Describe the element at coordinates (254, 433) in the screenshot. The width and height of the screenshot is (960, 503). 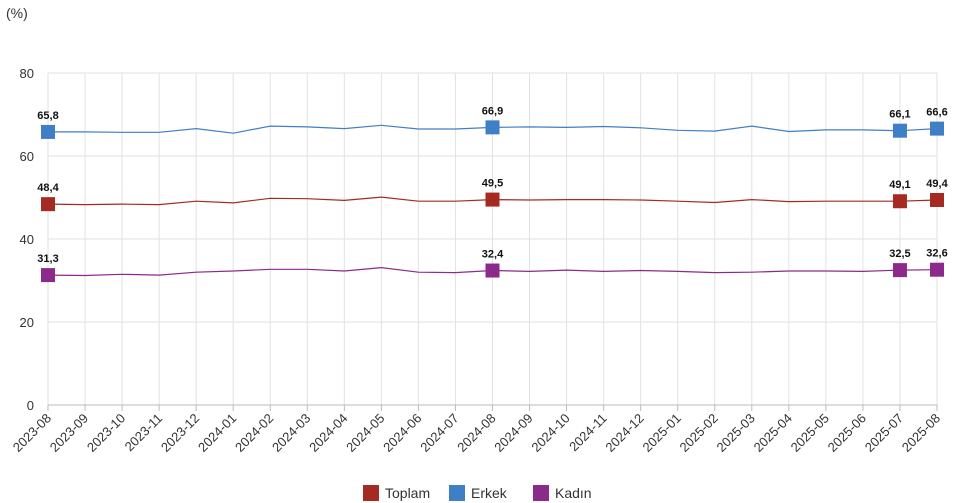
I see `x-tick-label: 2024-02` at that location.